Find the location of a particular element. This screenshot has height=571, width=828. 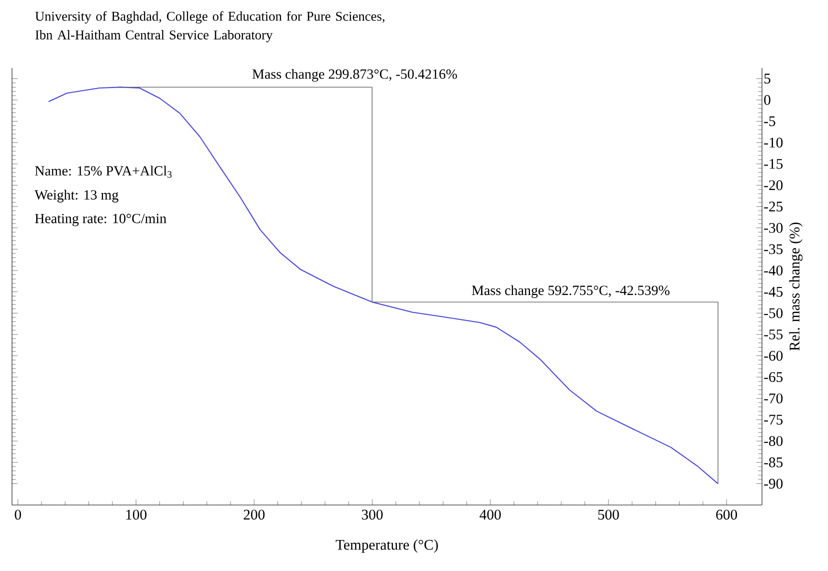

y-tick-label: 5 is located at coordinates (767, 79).